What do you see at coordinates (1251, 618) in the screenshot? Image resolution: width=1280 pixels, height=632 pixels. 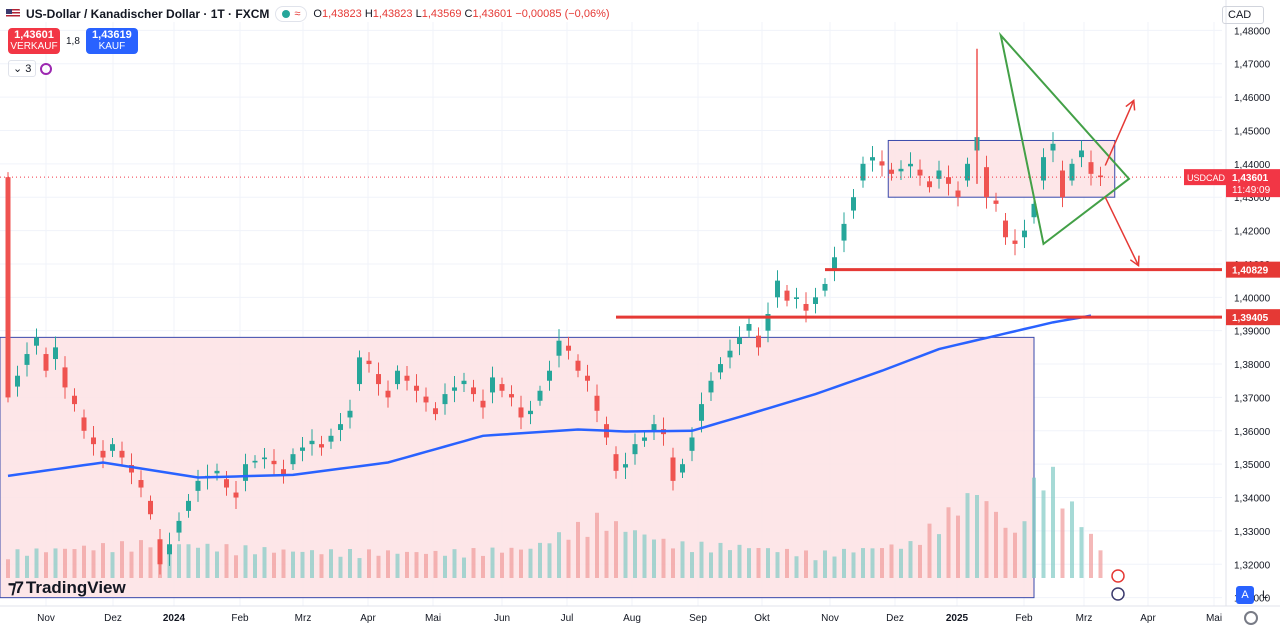 I see `gear-icon` at bounding box center [1251, 618].